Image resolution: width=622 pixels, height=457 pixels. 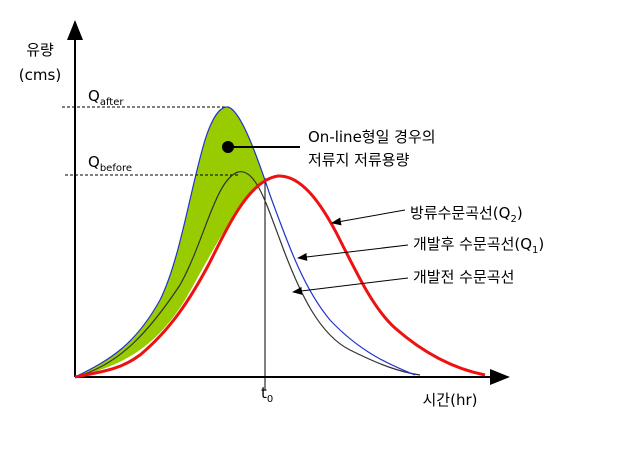 I want to click on symbol: t, so click(x=264, y=393).